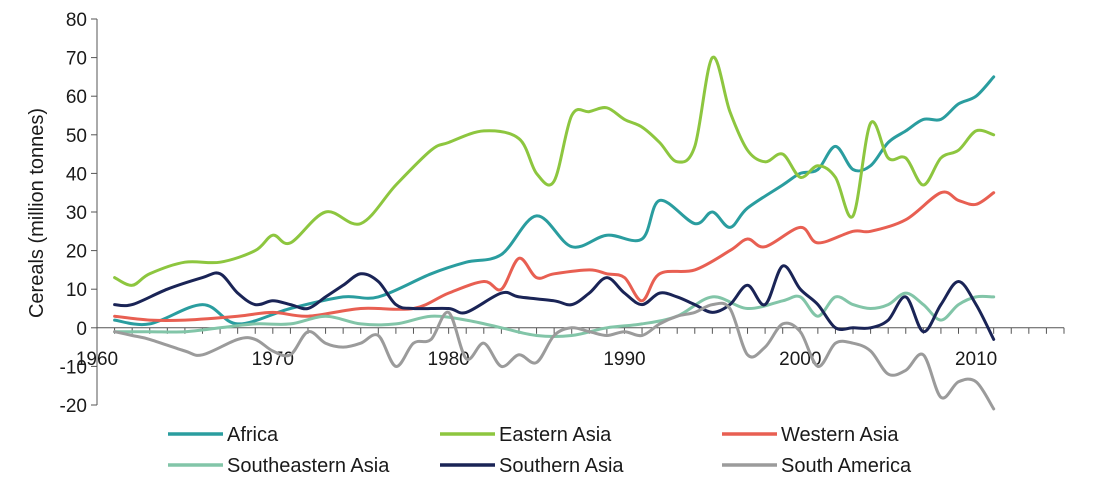 The image size is (1094, 478). Describe the element at coordinates (76, 252) in the screenshot. I see `y-tick-label: 20` at that location.